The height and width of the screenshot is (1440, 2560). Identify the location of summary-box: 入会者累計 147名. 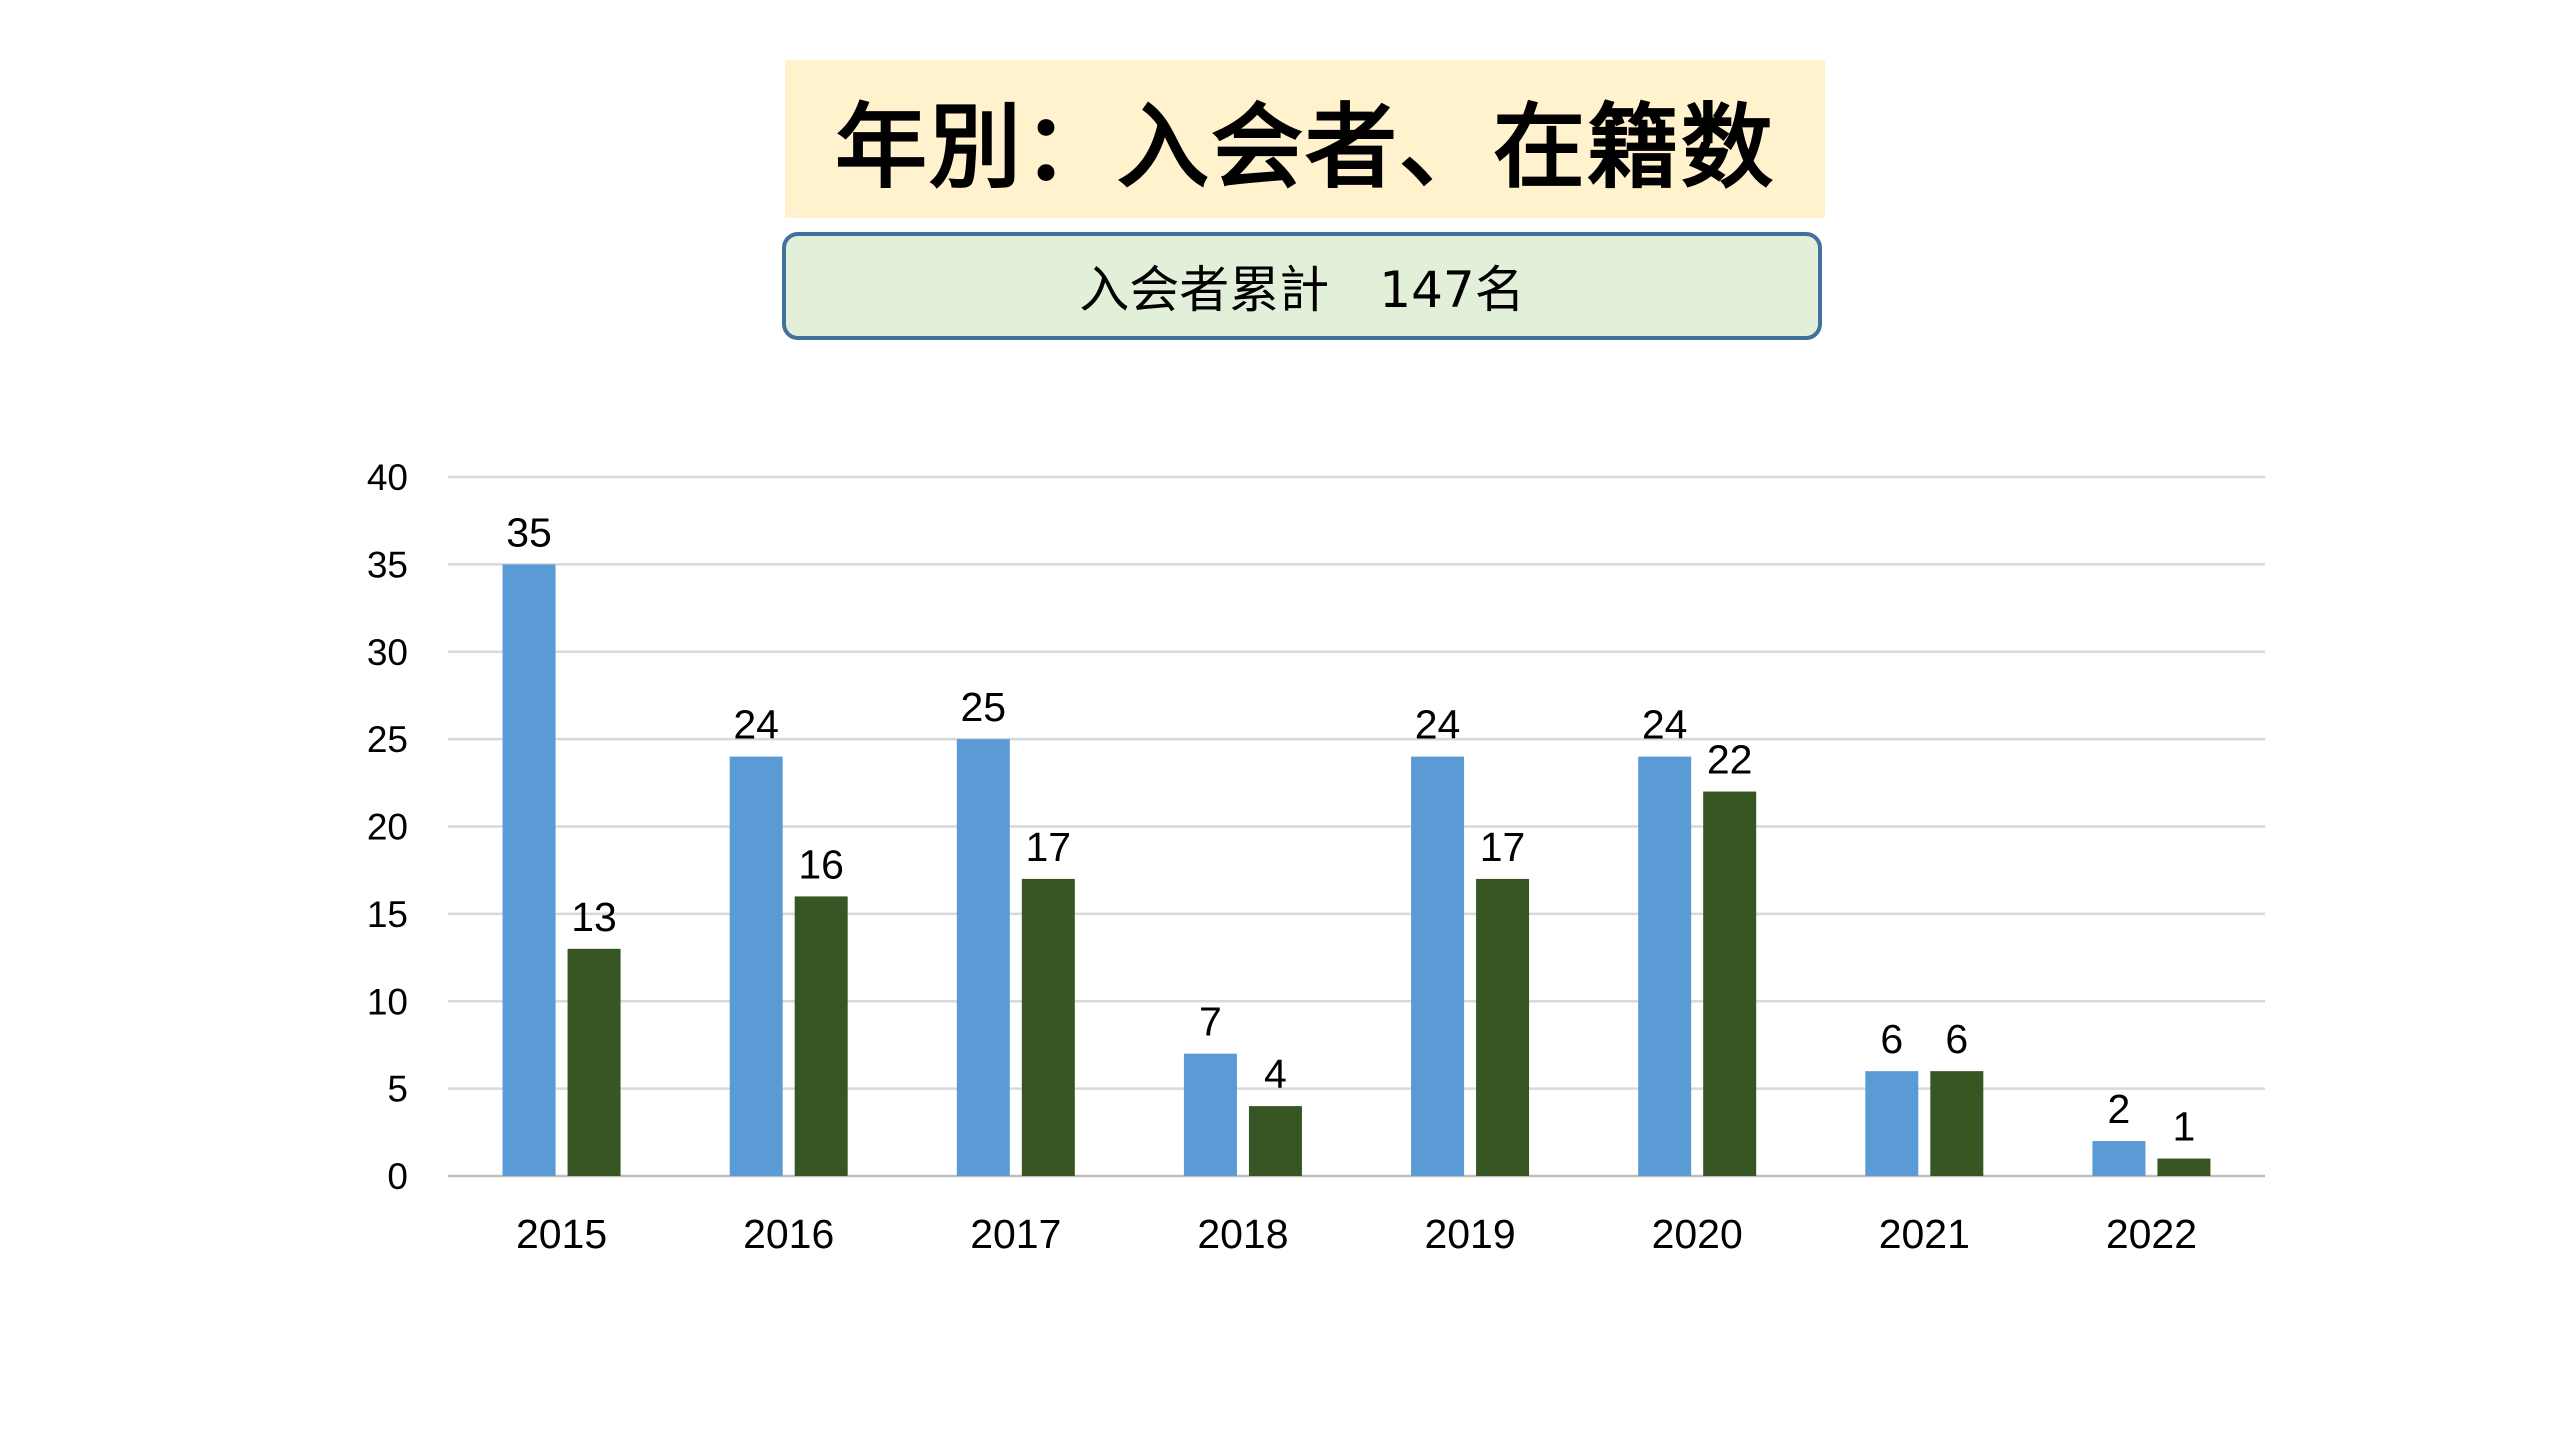
(1302, 286).